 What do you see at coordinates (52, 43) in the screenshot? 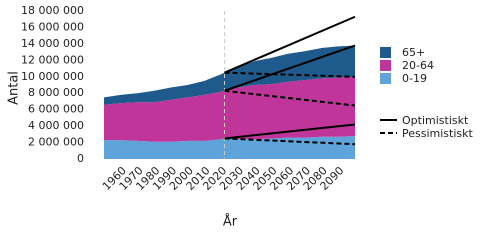
I see `y-tick-label: 14 000 000` at bounding box center [52, 43].